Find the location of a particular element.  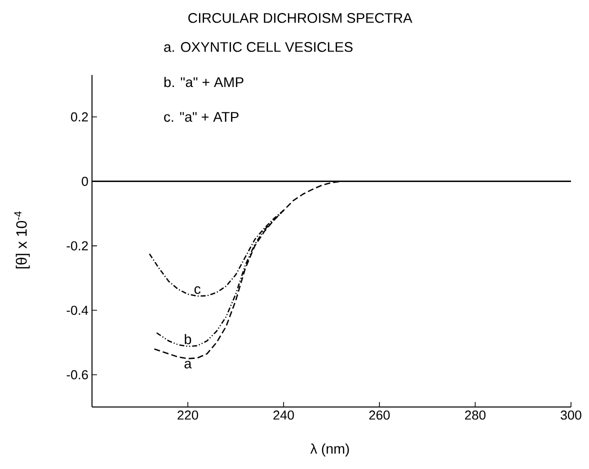

y-tick-label: 0.2 is located at coordinates (79, 117).